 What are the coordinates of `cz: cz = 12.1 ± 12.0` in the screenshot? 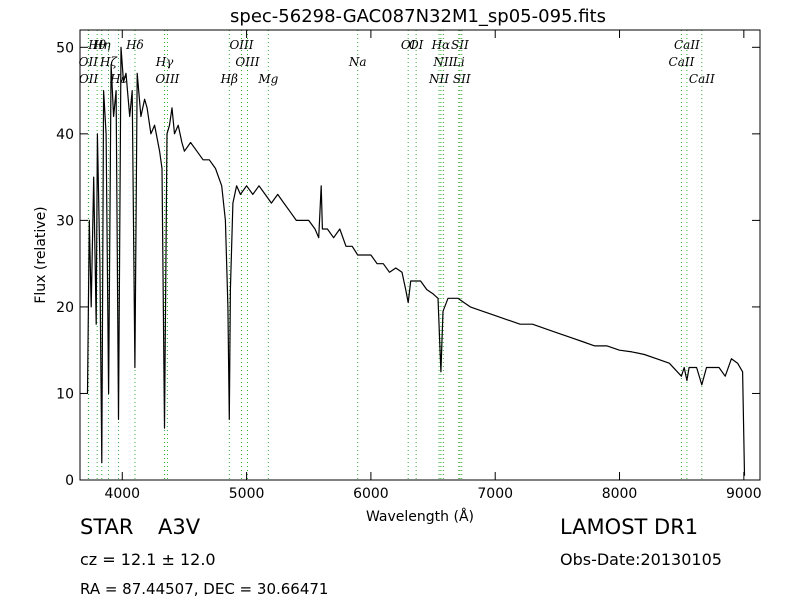 It's located at (148, 559).